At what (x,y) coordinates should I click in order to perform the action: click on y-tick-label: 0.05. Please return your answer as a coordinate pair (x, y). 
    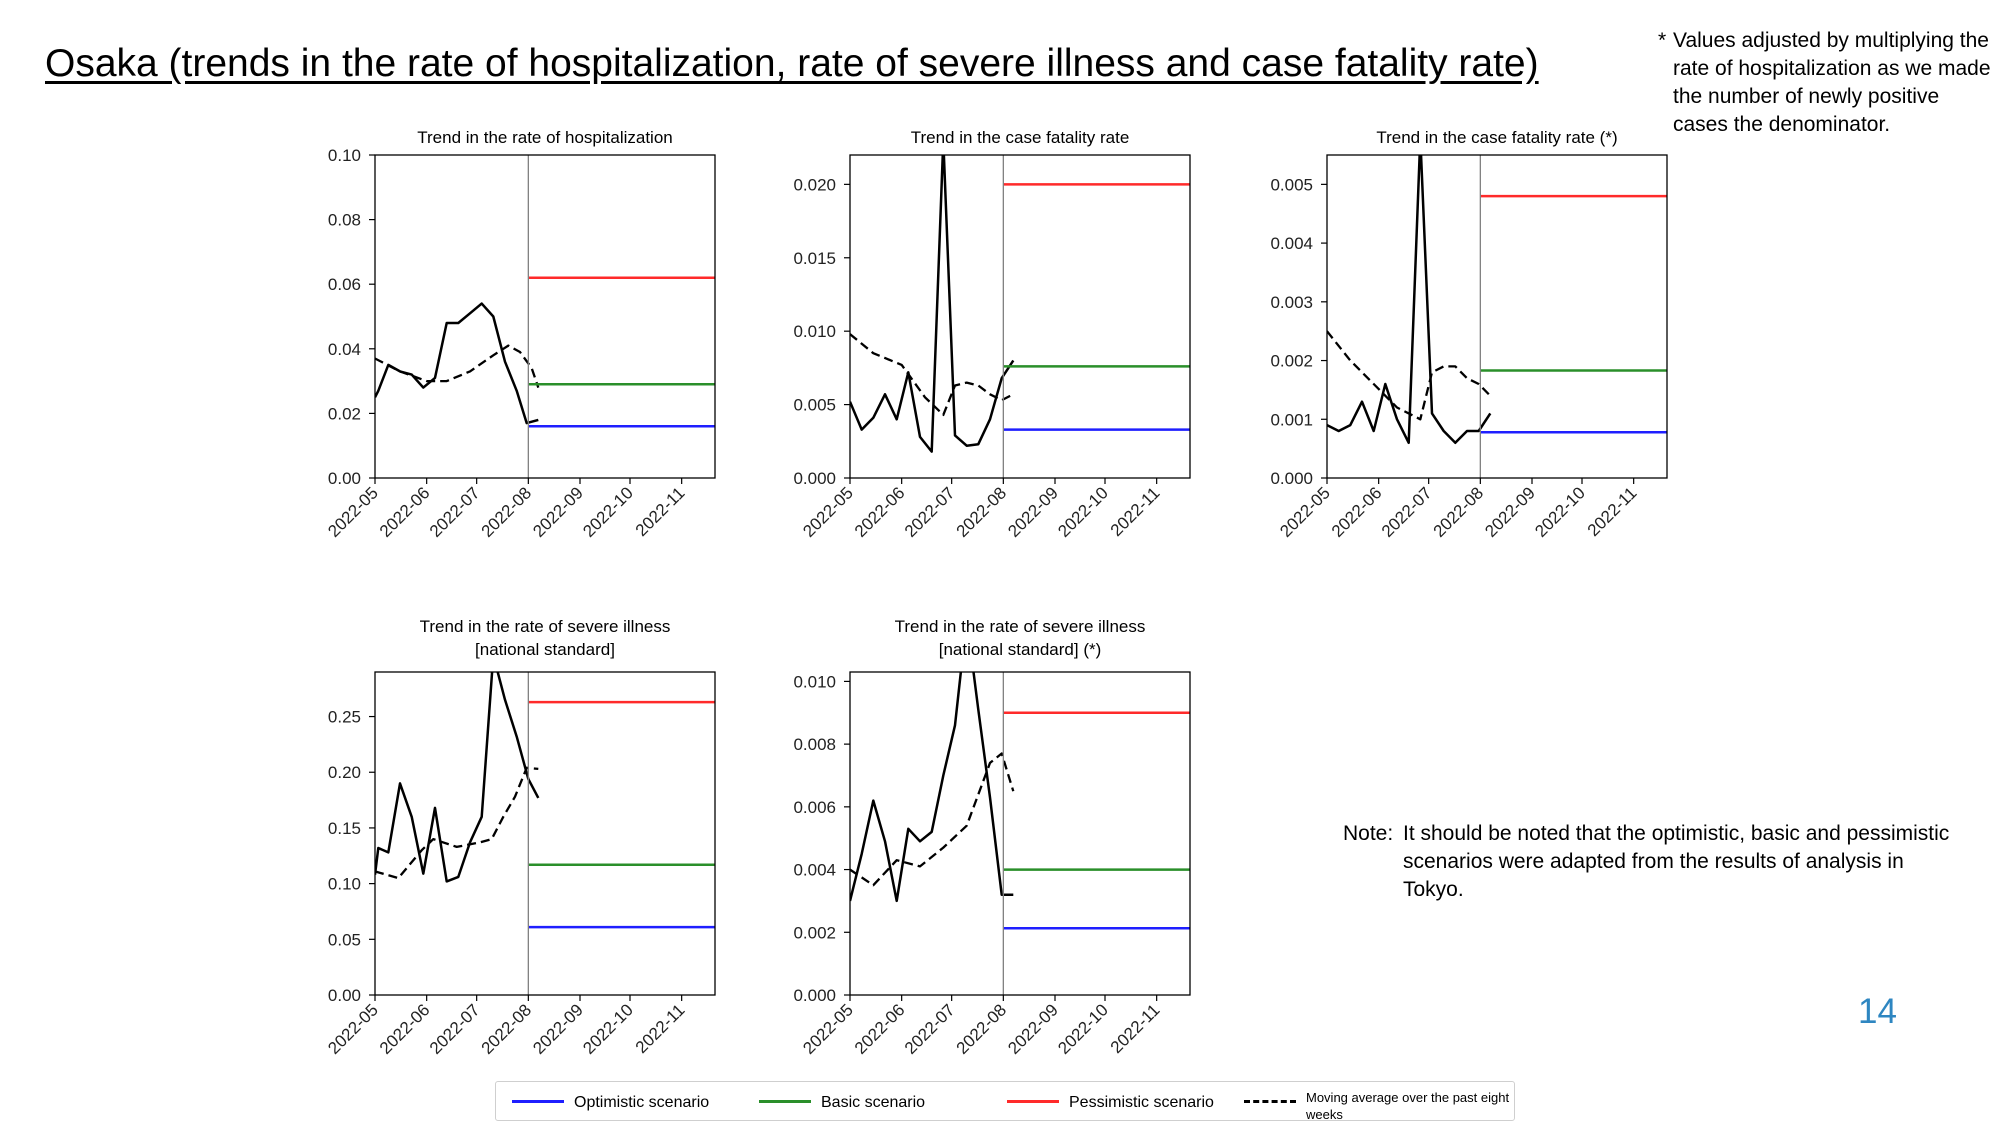
    Looking at the image, I should click on (344, 939).